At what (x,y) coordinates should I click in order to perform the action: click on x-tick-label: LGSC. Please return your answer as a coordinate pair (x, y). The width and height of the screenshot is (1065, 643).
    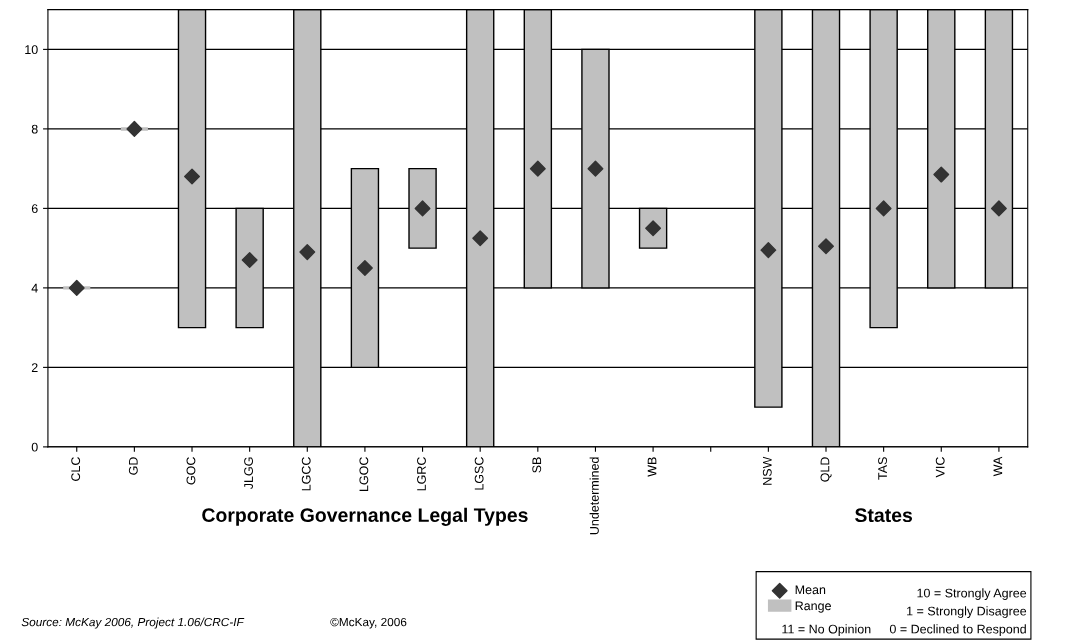
    Looking at the image, I should click on (479, 473).